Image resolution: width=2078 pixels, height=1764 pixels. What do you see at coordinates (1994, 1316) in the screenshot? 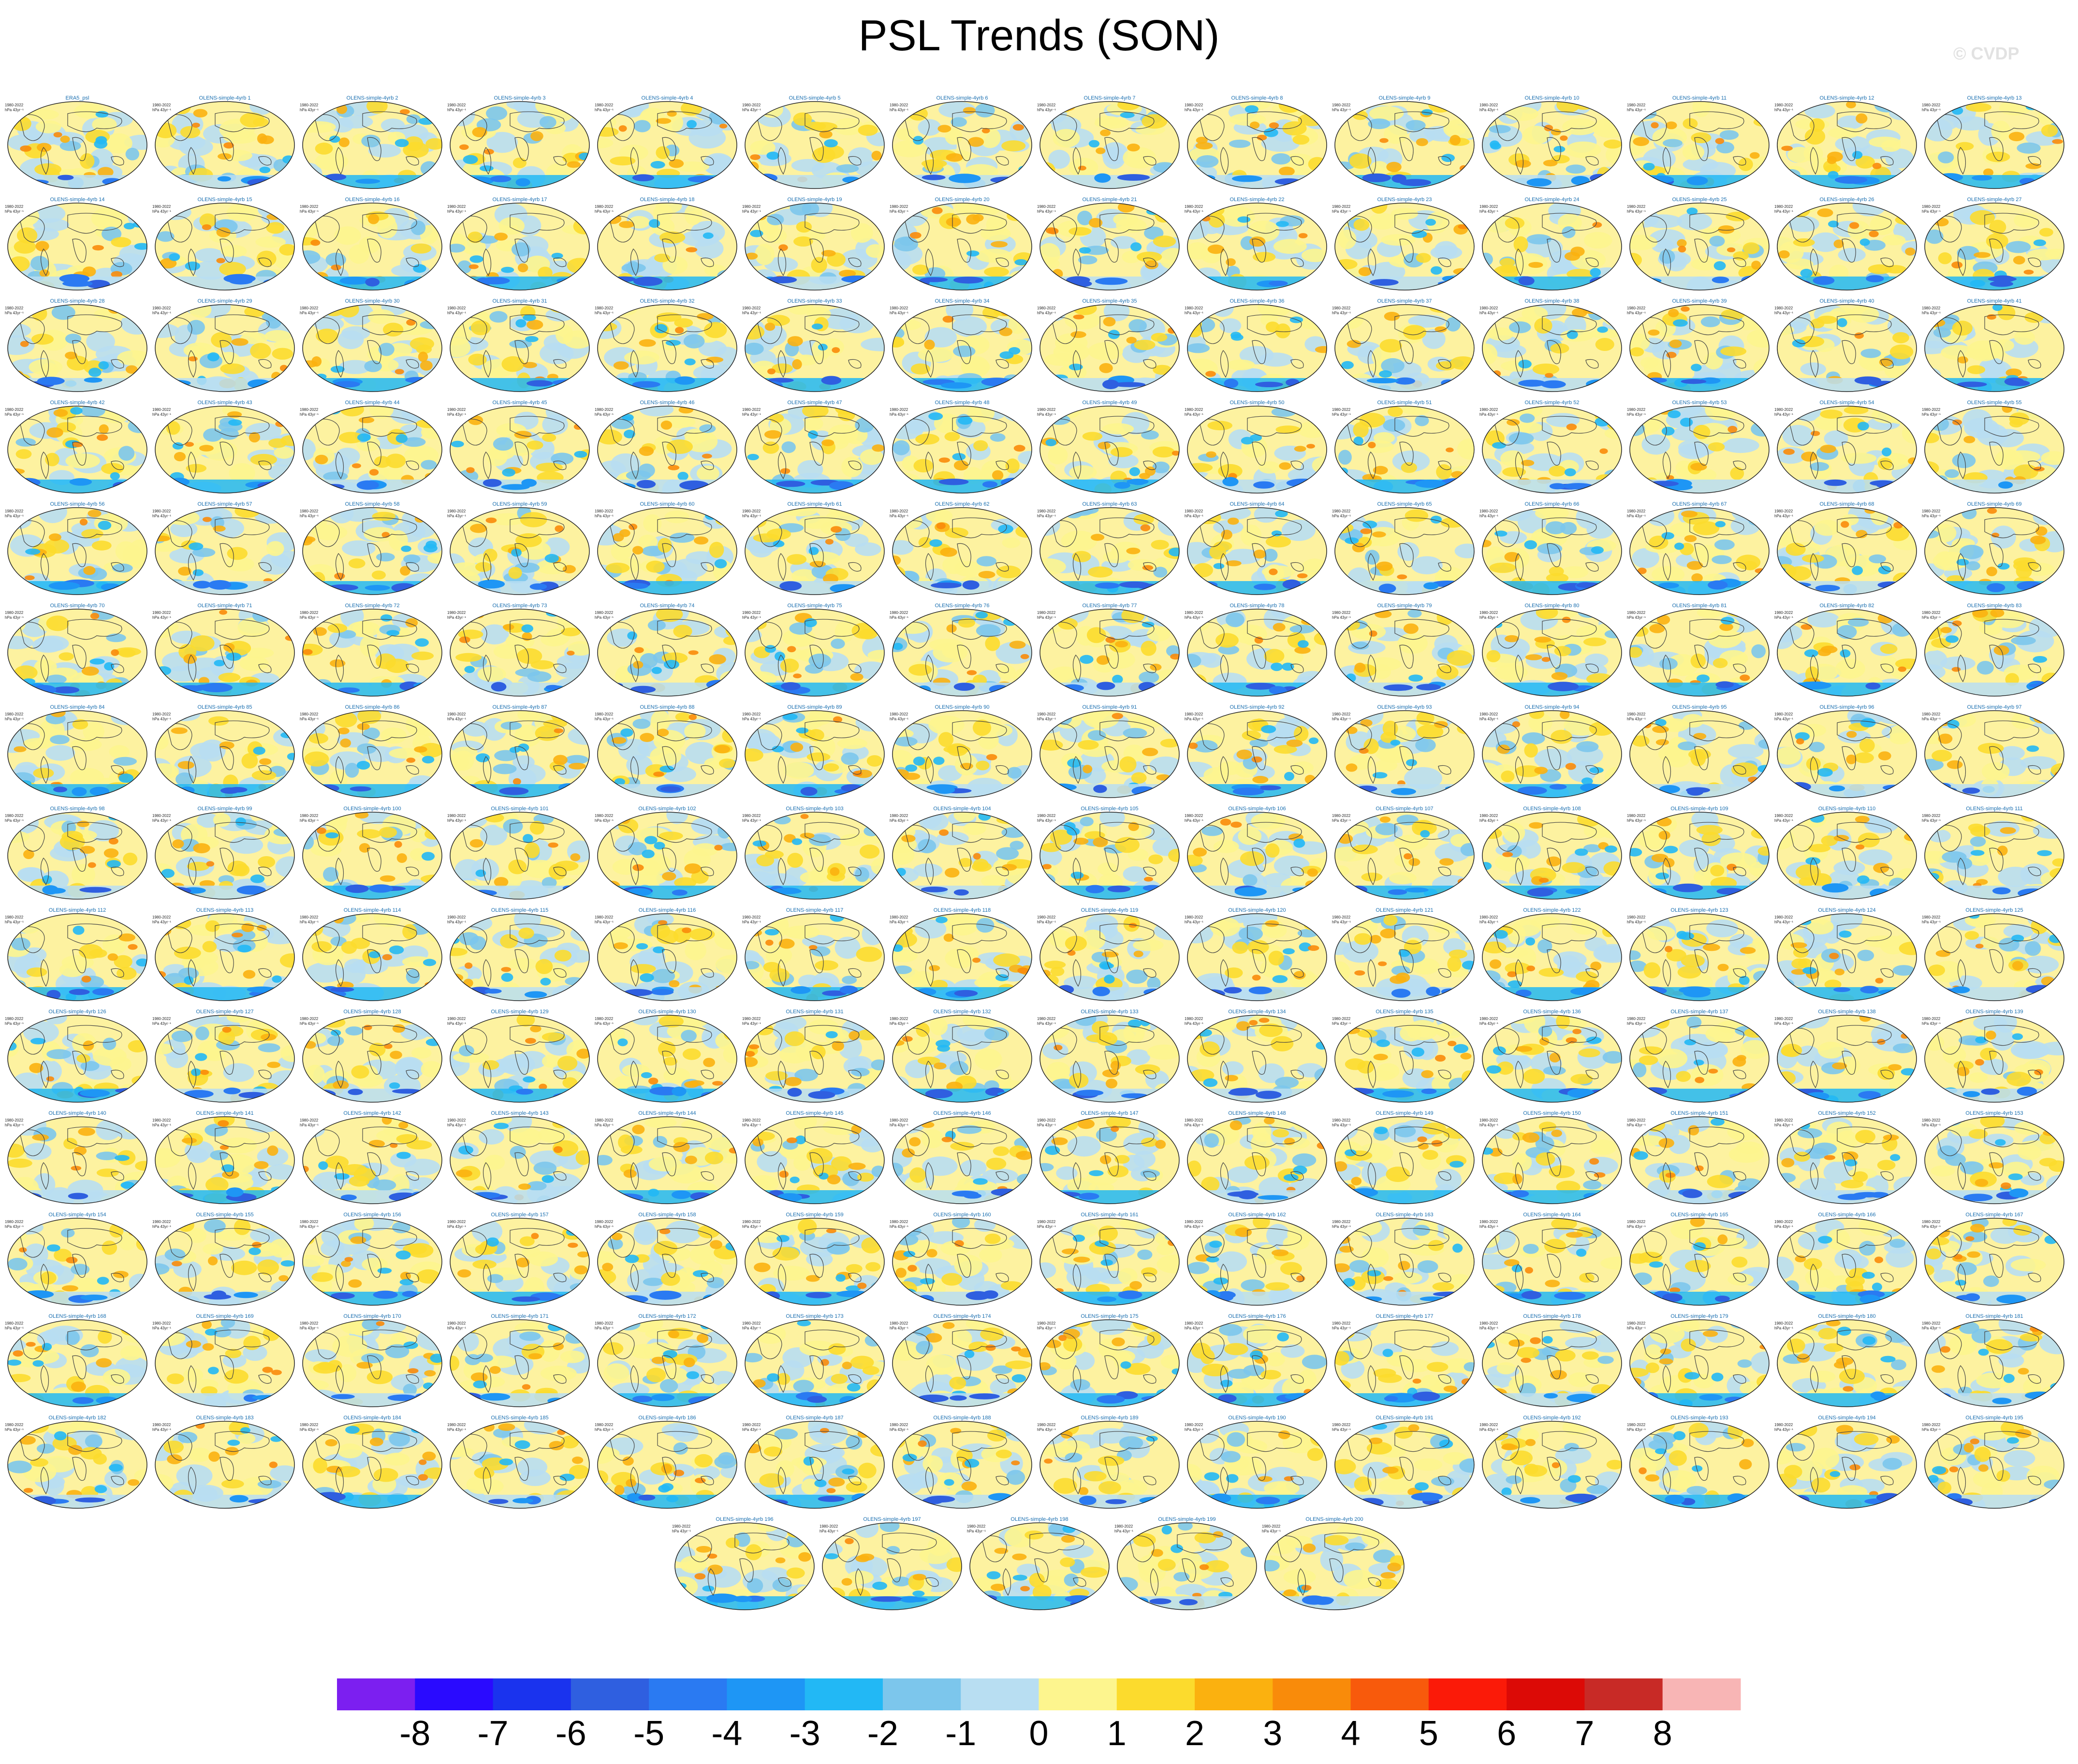
I see `panel-title: OLENS-simple-4yrb 181` at bounding box center [1994, 1316].